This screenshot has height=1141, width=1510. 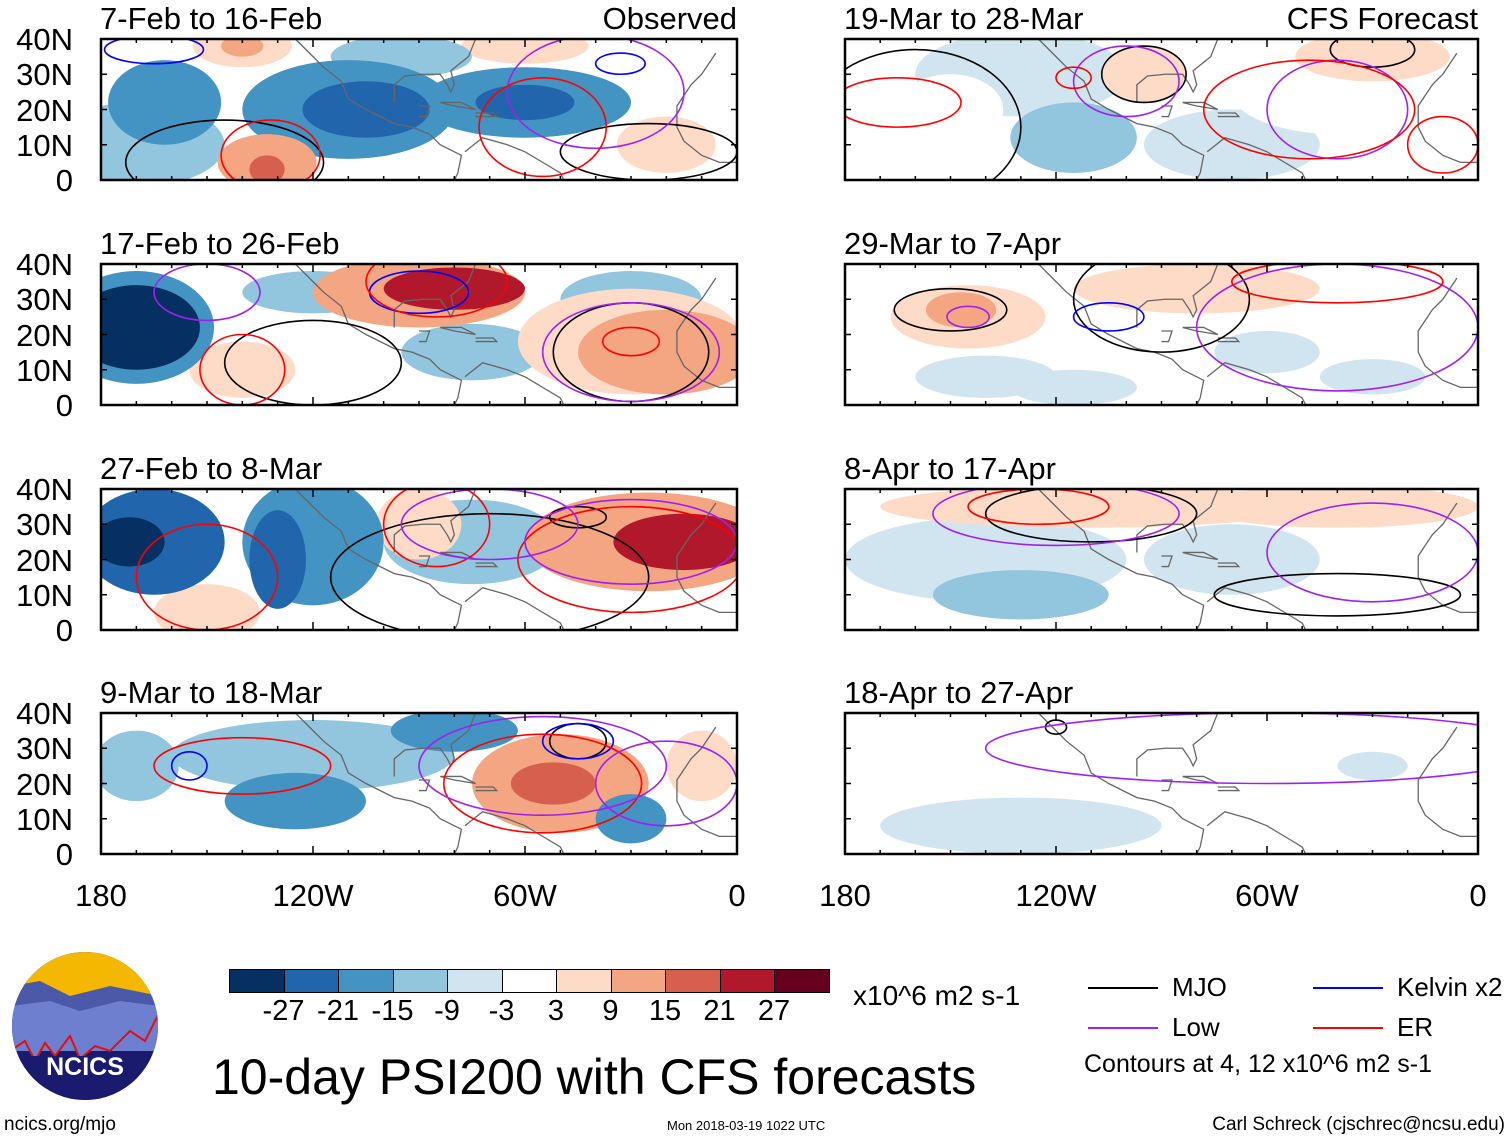 What do you see at coordinates (60, 1124) in the screenshot?
I see `website-link: ncics.org/mjo` at bounding box center [60, 1124].